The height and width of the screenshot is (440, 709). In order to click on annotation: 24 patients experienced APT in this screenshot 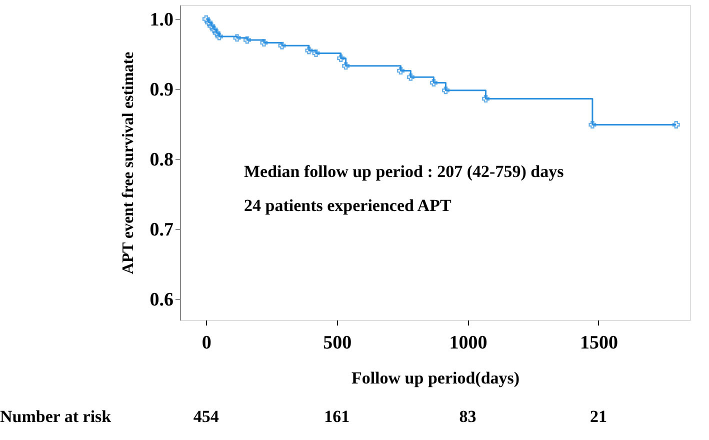, I will do `click(348, 205)`.